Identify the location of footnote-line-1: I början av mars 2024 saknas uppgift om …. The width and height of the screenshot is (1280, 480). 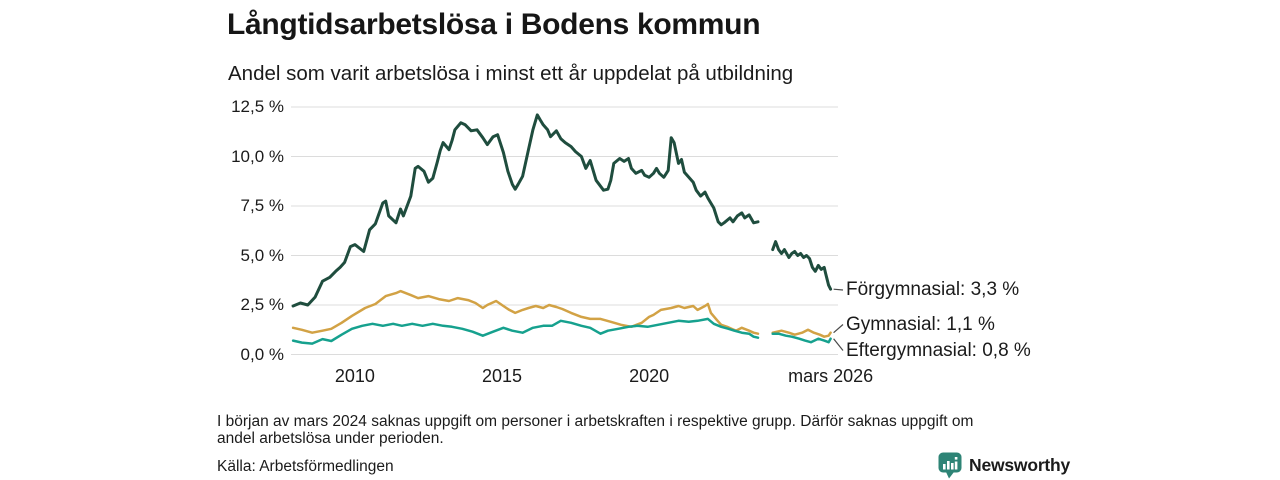
(595, 421).